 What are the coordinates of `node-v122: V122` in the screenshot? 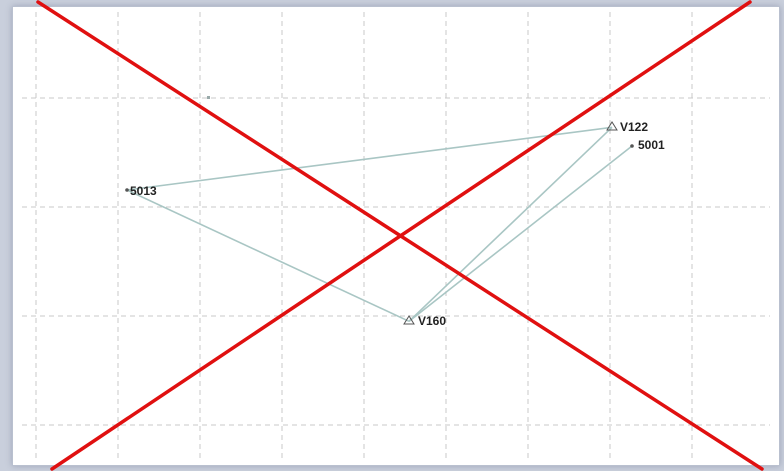 It's located at (627, 127).